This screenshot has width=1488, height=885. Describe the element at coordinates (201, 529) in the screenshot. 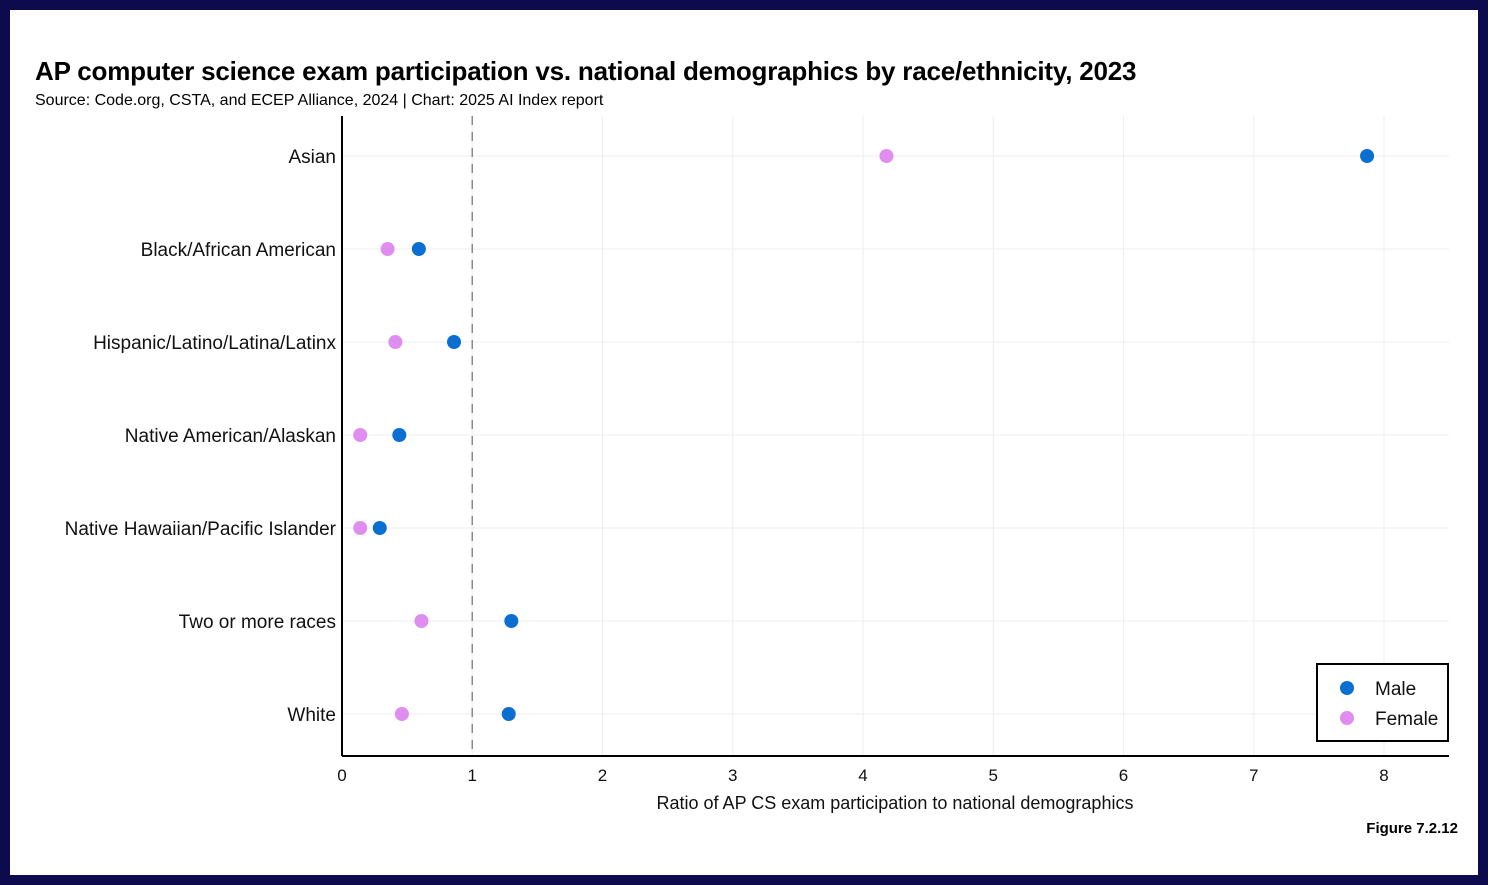

I see `category-label: Native Hawaiian/Pacific Islander` at that location.